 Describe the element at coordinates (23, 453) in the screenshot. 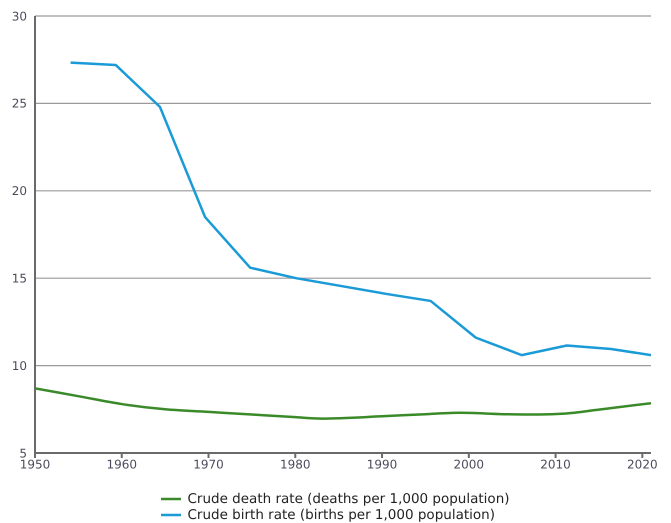

I see `y-tick-label: 5` at that location.